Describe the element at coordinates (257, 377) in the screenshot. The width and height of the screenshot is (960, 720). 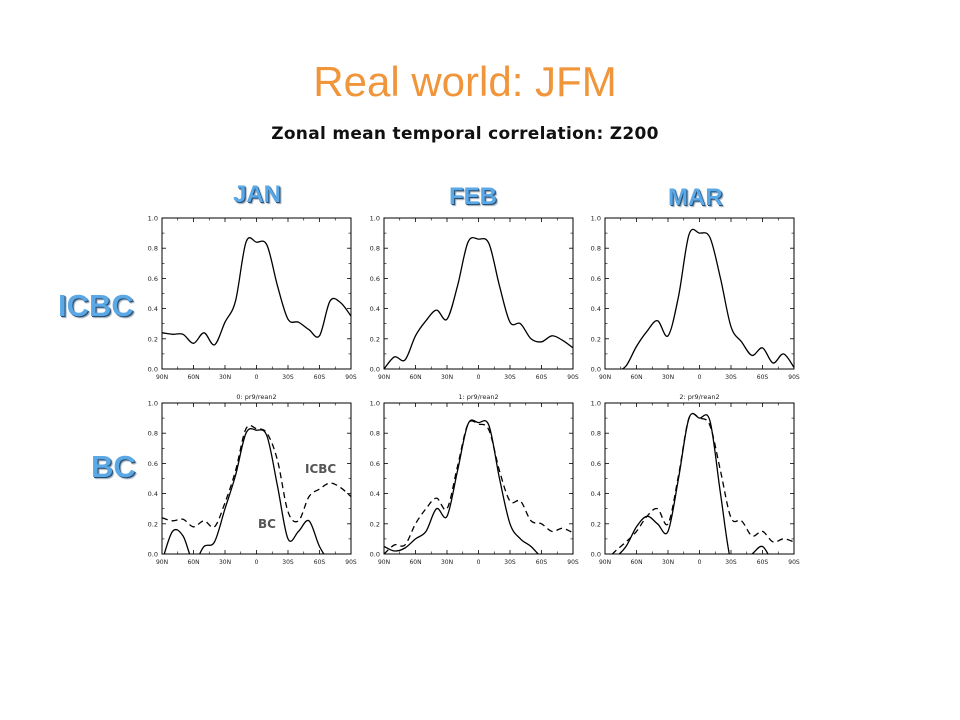
I see `x-tick-label-icbc-jan: 0` at that location.